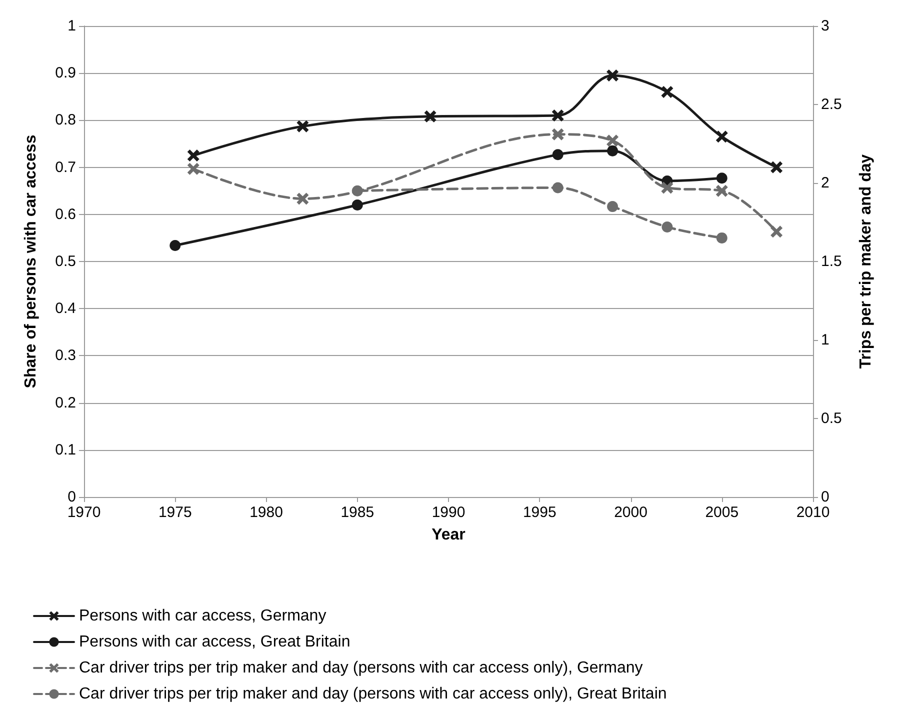  I want to click on y-tick-label: 0.6, so click(65, 214).